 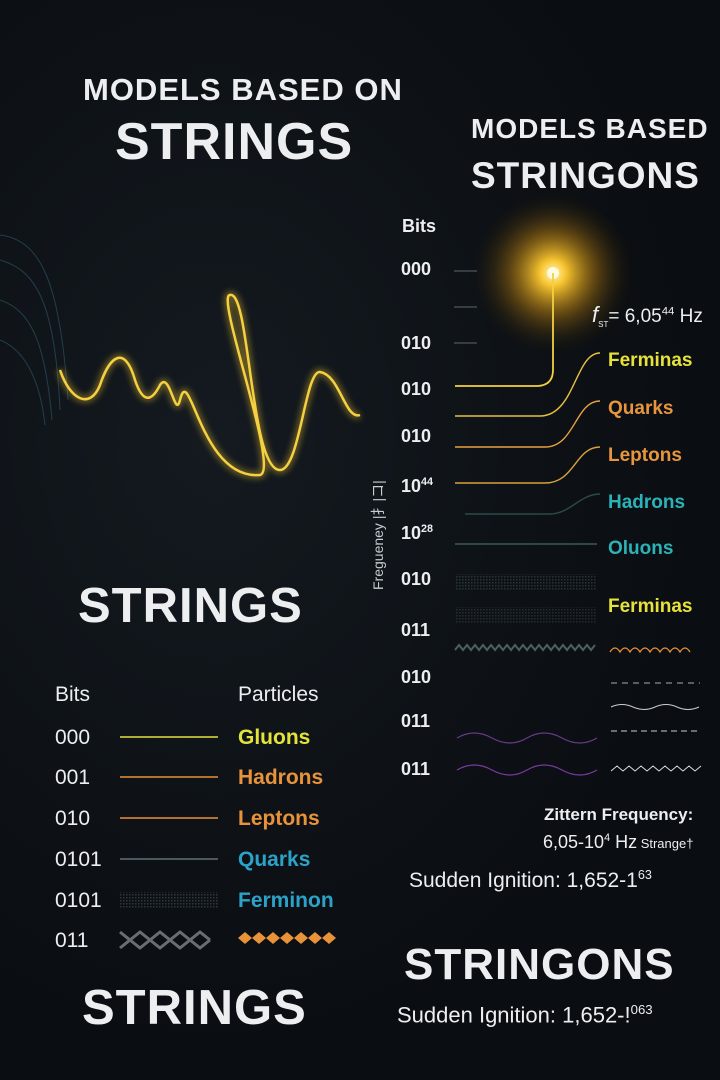 What do you see at coordinates (647, 315) in the screenshot?
I see `frequency-readout: fST= 6,0544 Hz` at bounding box center [647, 315].